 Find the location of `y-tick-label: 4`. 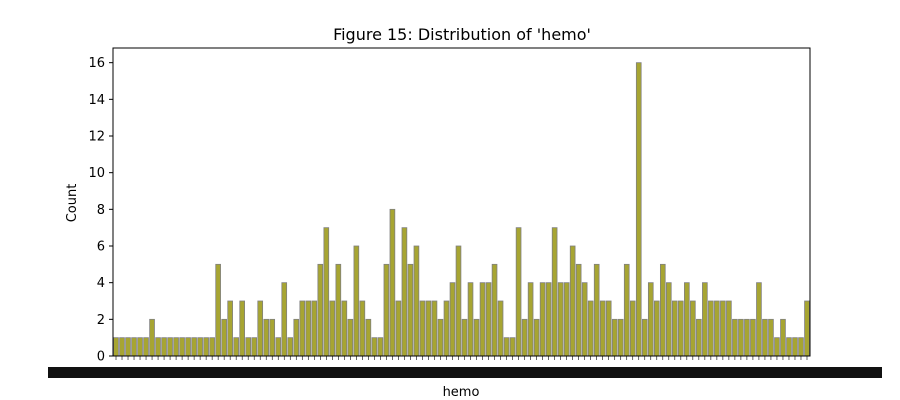

y-tick-label: 4 is located at coordinates (101, 283).